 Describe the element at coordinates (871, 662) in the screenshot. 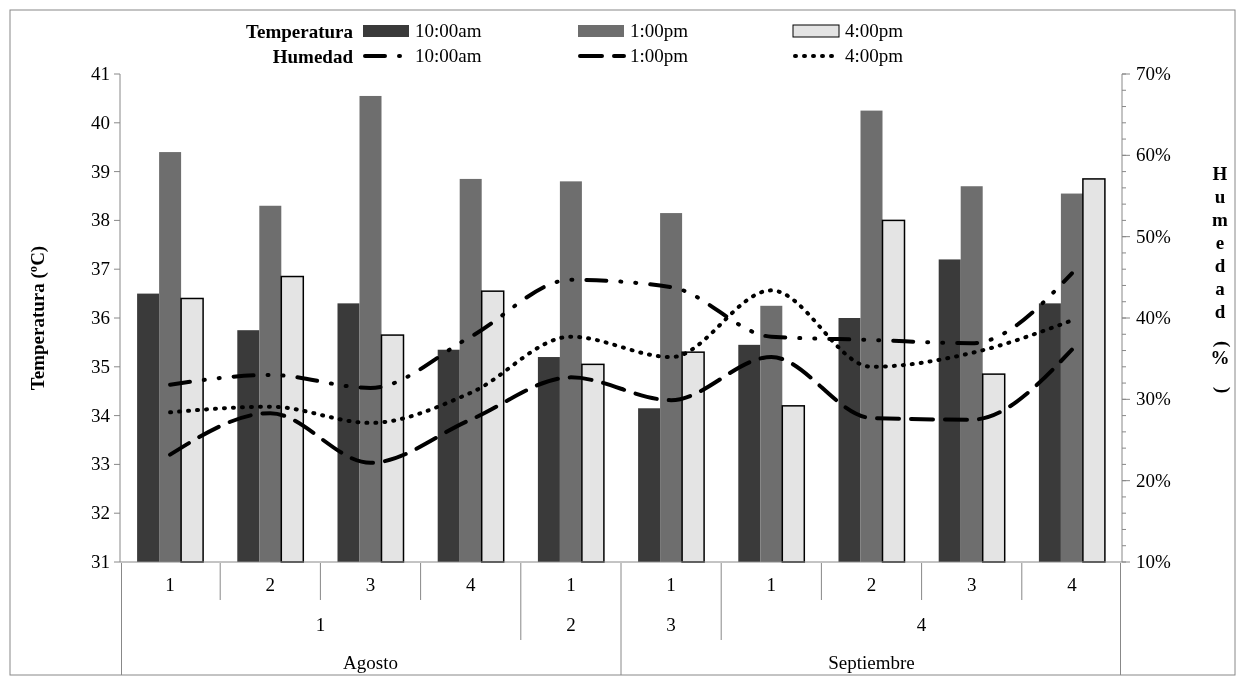

I see `text: Septiembre` at that location.